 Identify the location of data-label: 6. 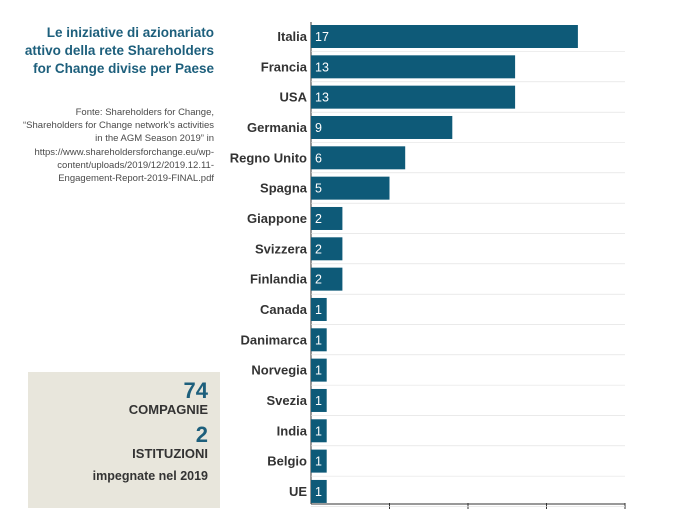
(318, 158).